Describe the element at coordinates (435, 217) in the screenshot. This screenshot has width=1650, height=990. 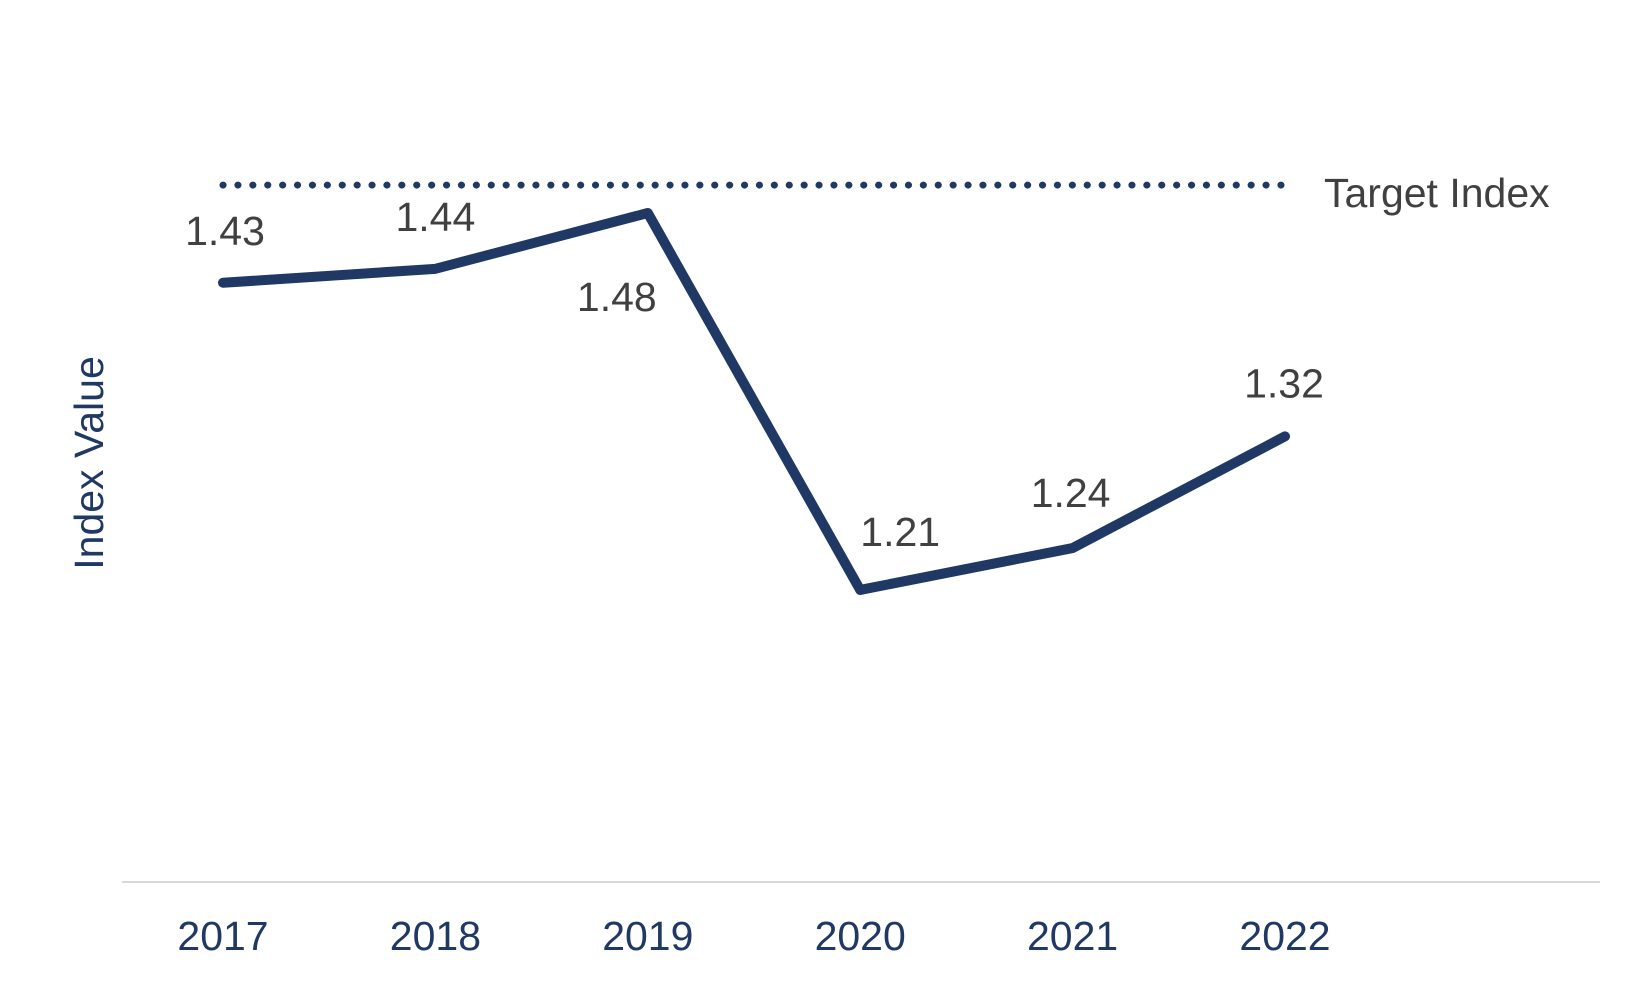
I see `data-label: 1.44` at that location.